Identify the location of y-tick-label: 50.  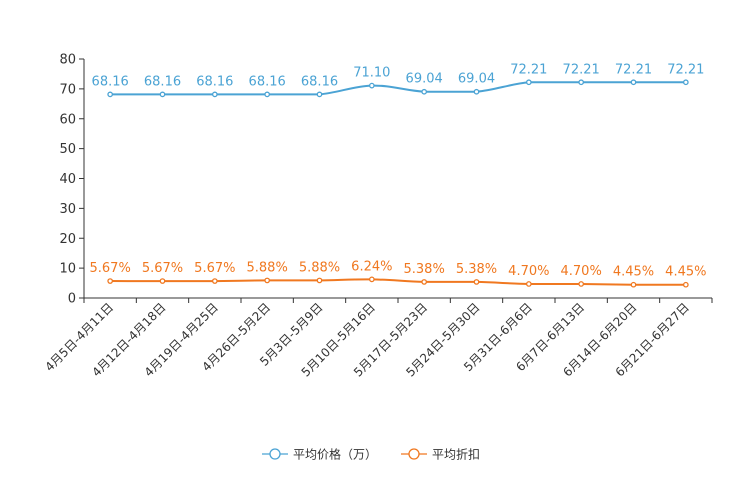
(67, 149).